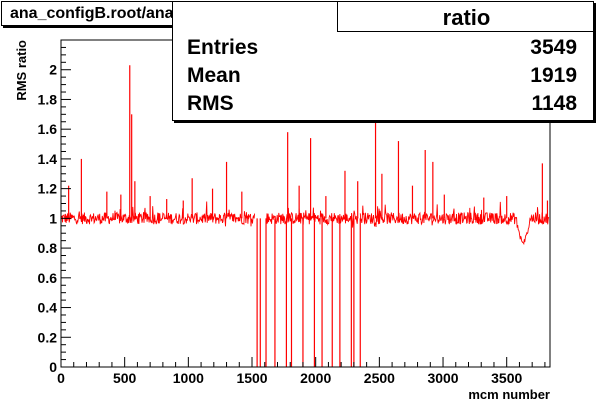 Image resolution: width=611 pixels, height=407 pixels. Describe the element at coordinates (382, 76) in the screenshot. I see `stat-row-mean: Mean 1919` at that location.